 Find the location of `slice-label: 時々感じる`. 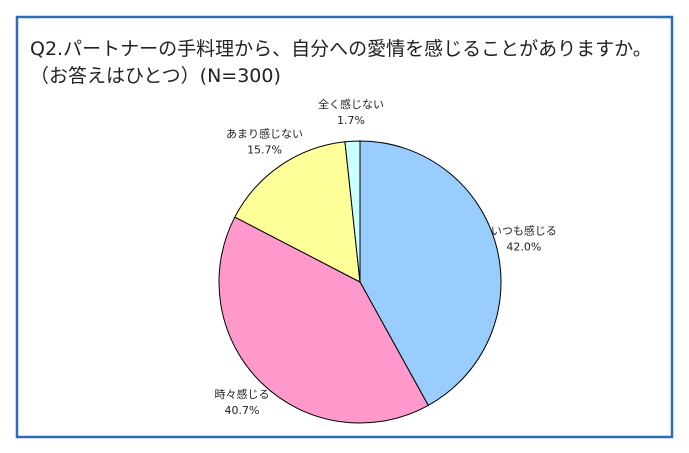

slice-label: 時々感じる is located at coordinates (241, 394).